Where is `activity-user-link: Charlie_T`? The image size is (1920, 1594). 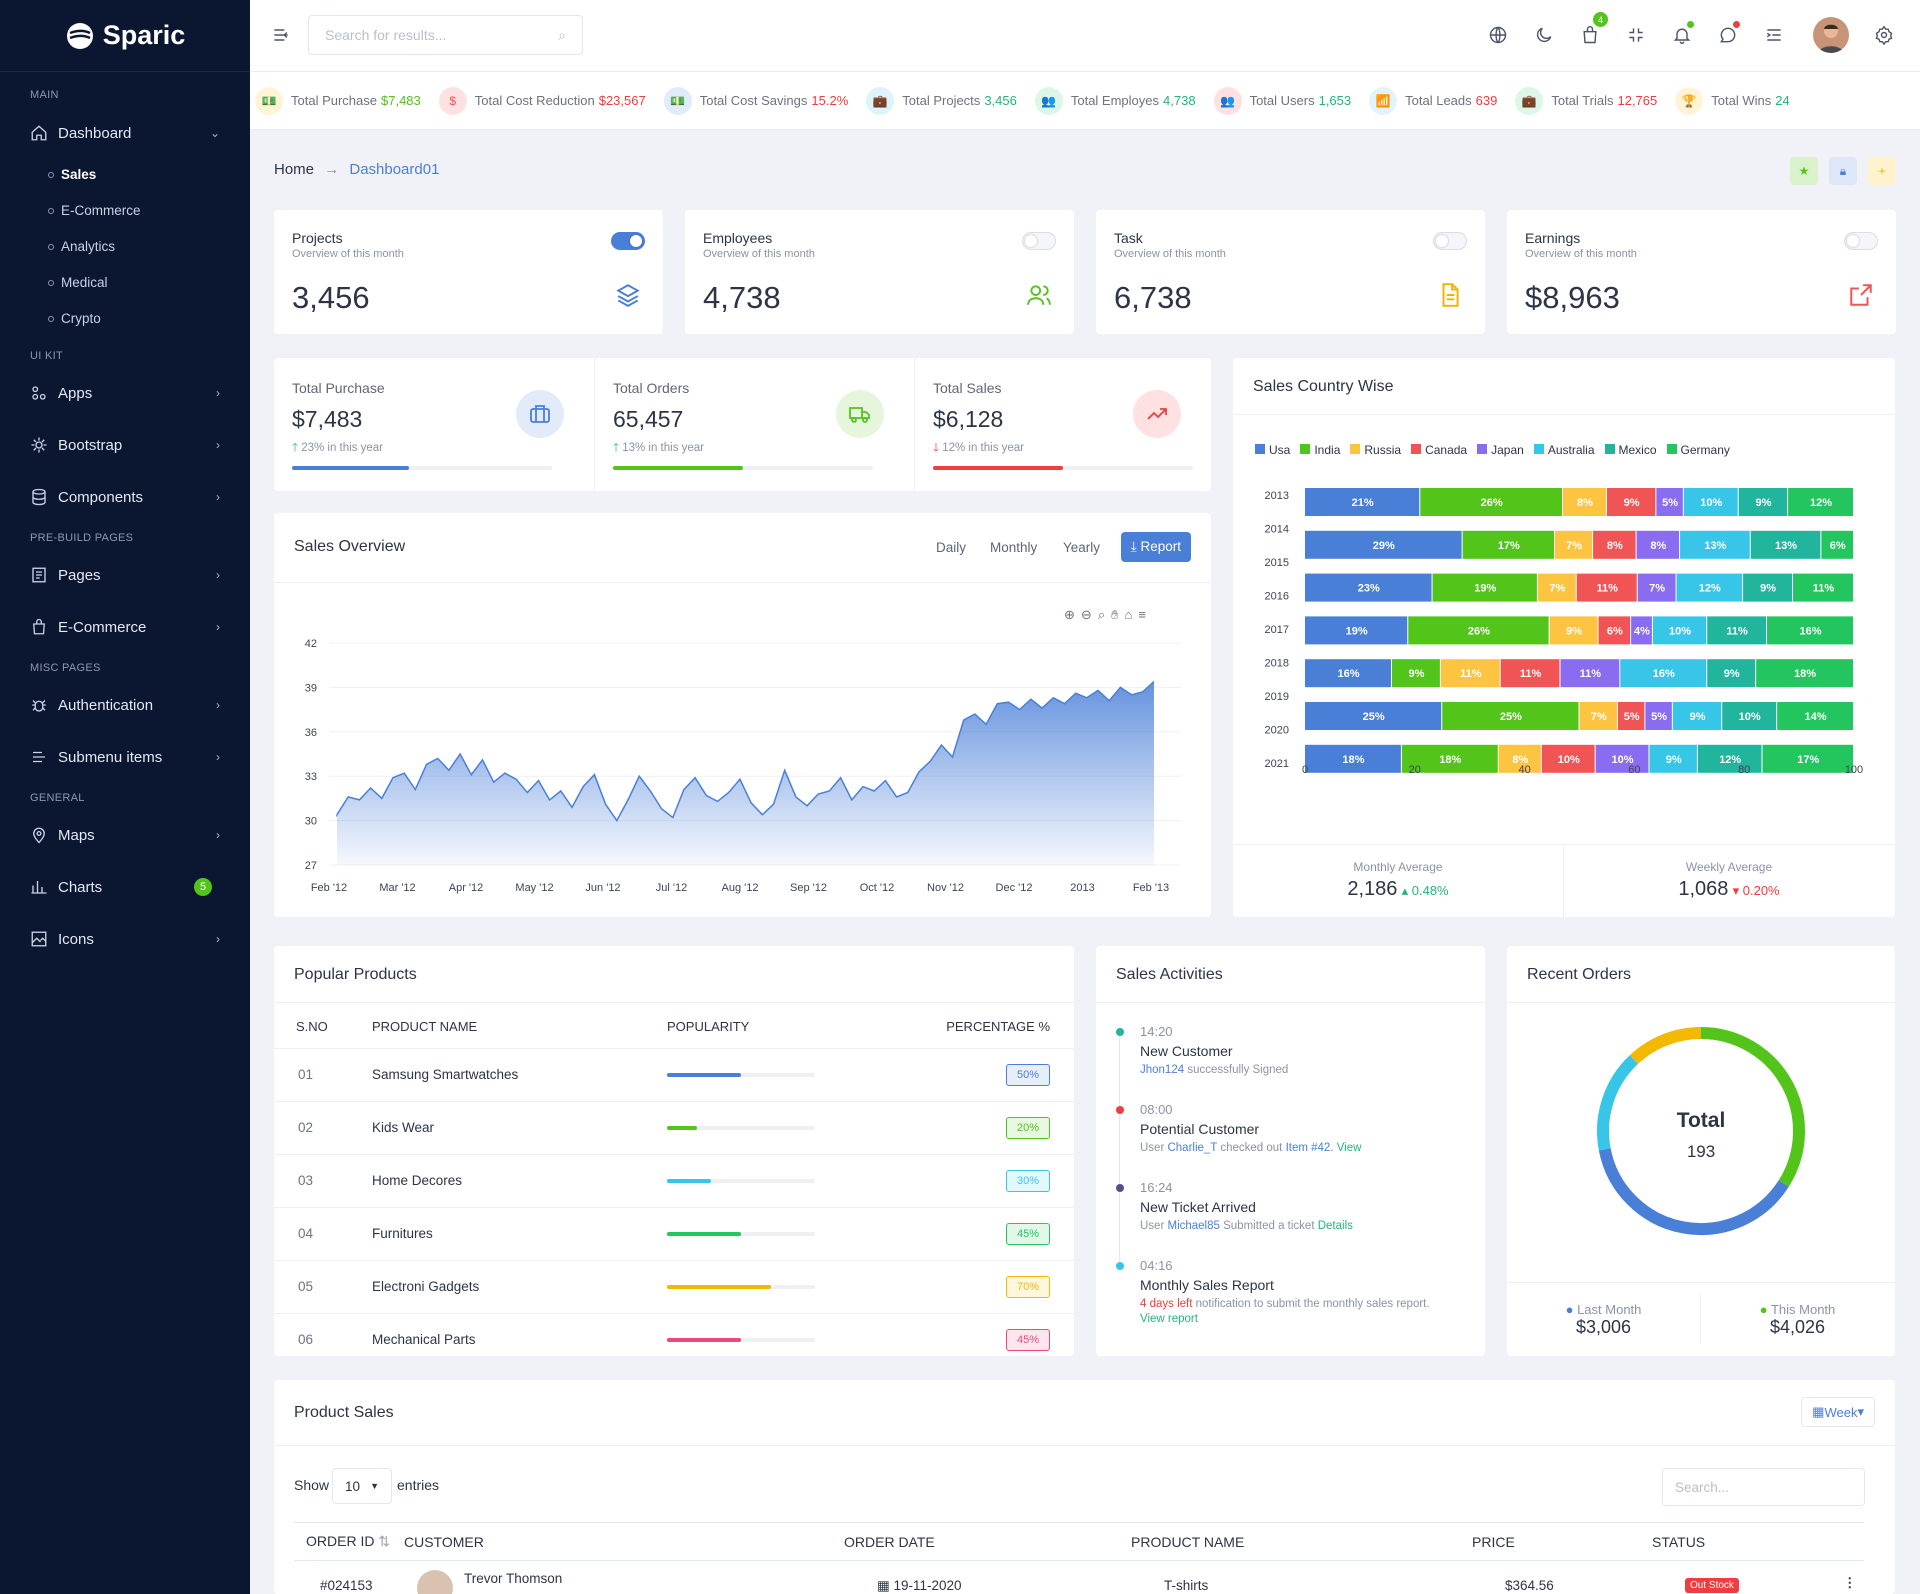
activity-user-link: Charlie_T is located at coordinates (1192, 1148).